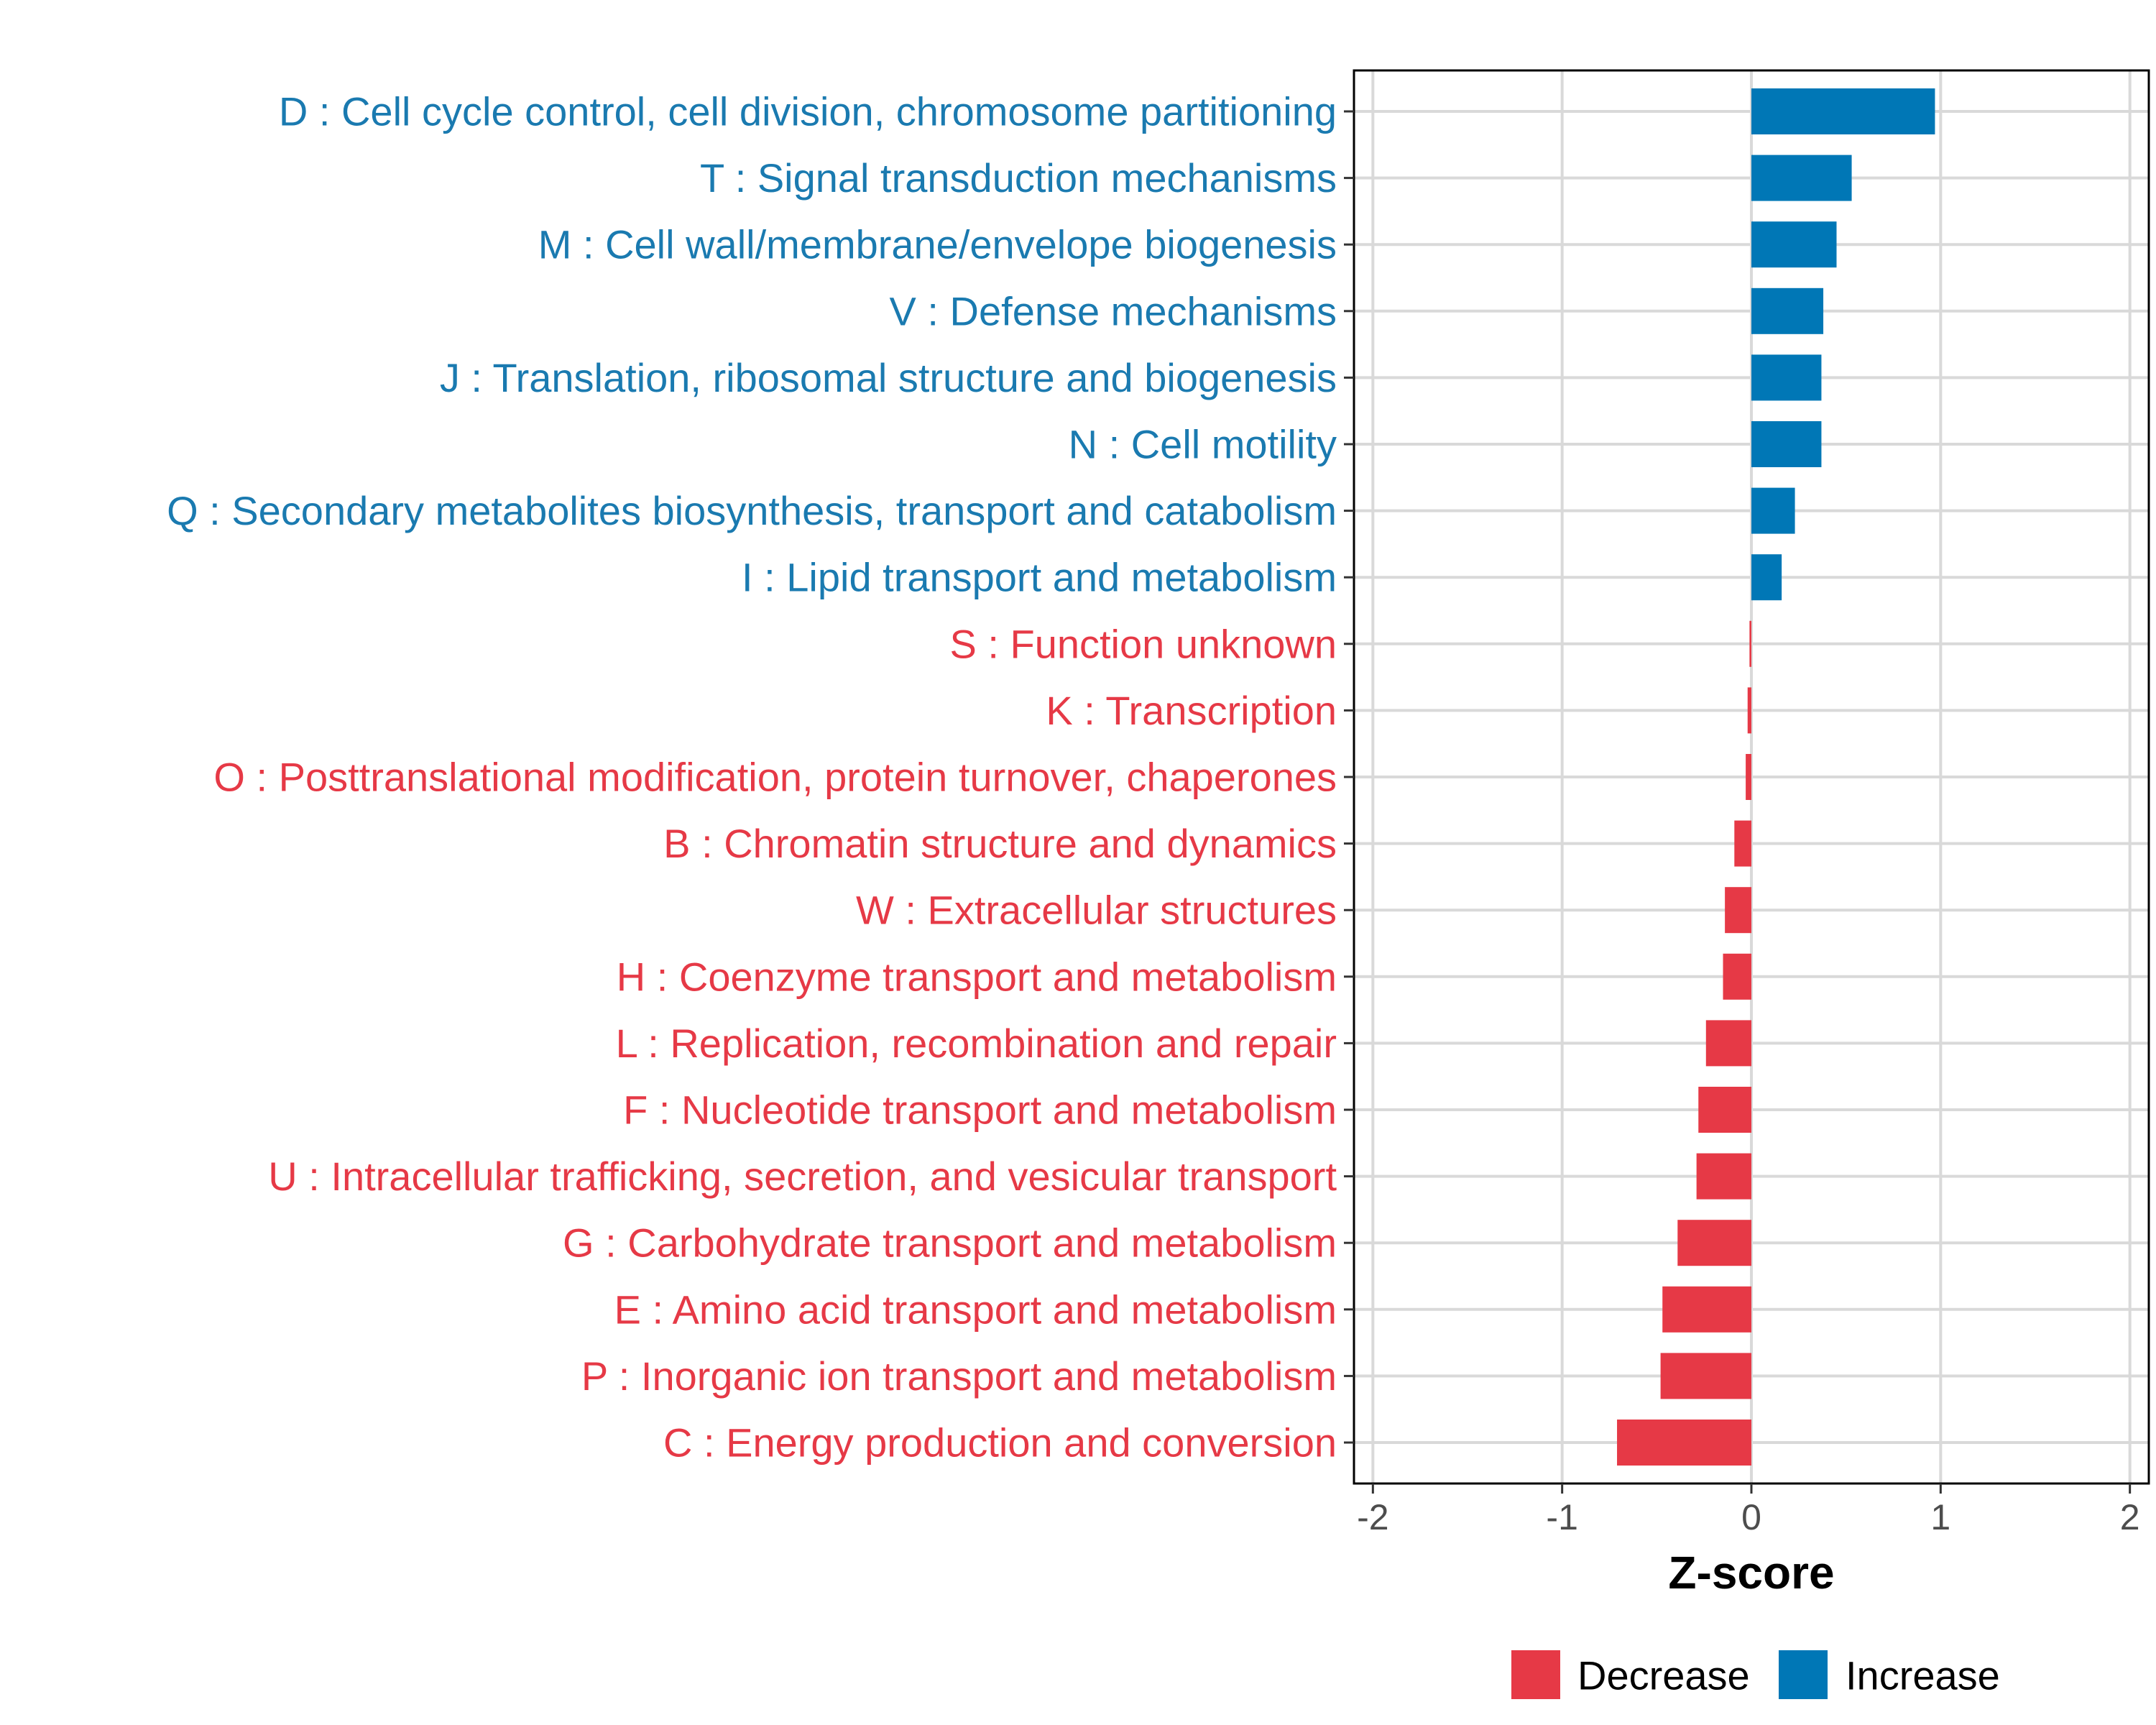  I want to click on bar-s, so click(1750, 643).